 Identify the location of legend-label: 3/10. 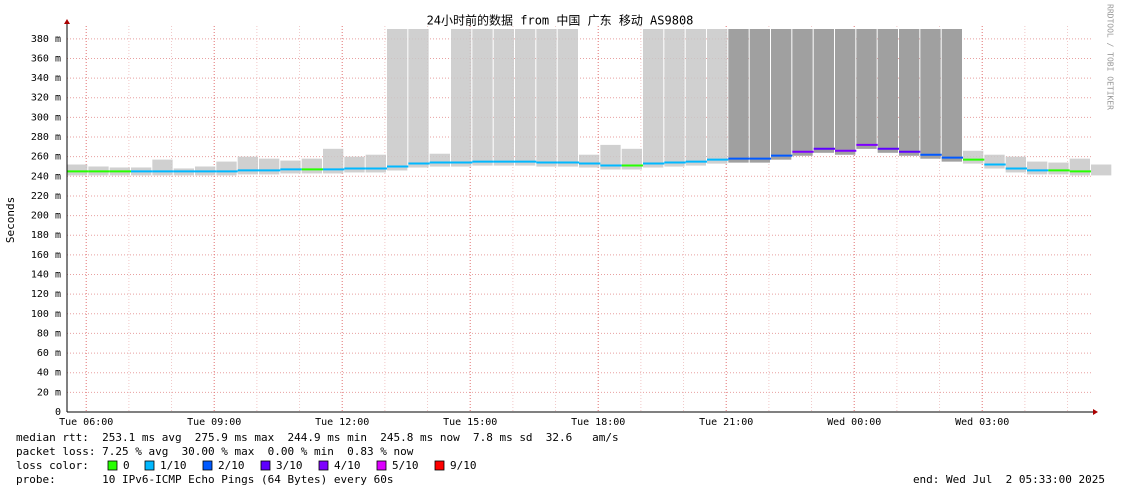
(289, 465).